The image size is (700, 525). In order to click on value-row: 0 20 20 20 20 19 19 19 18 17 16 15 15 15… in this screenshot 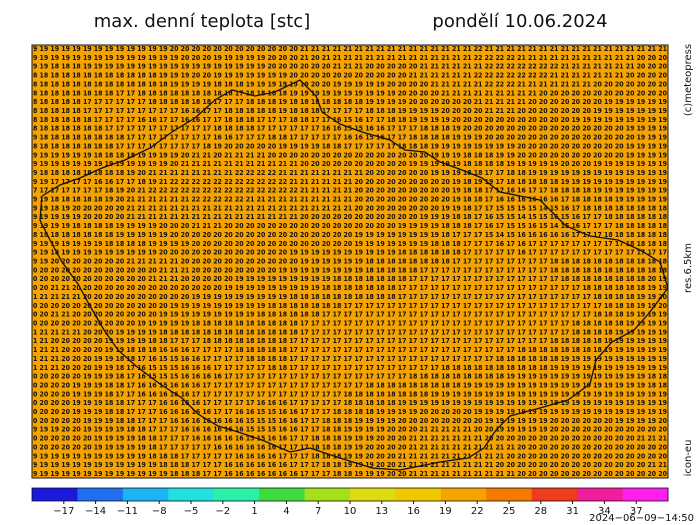, I will do `click(350, 377)`.